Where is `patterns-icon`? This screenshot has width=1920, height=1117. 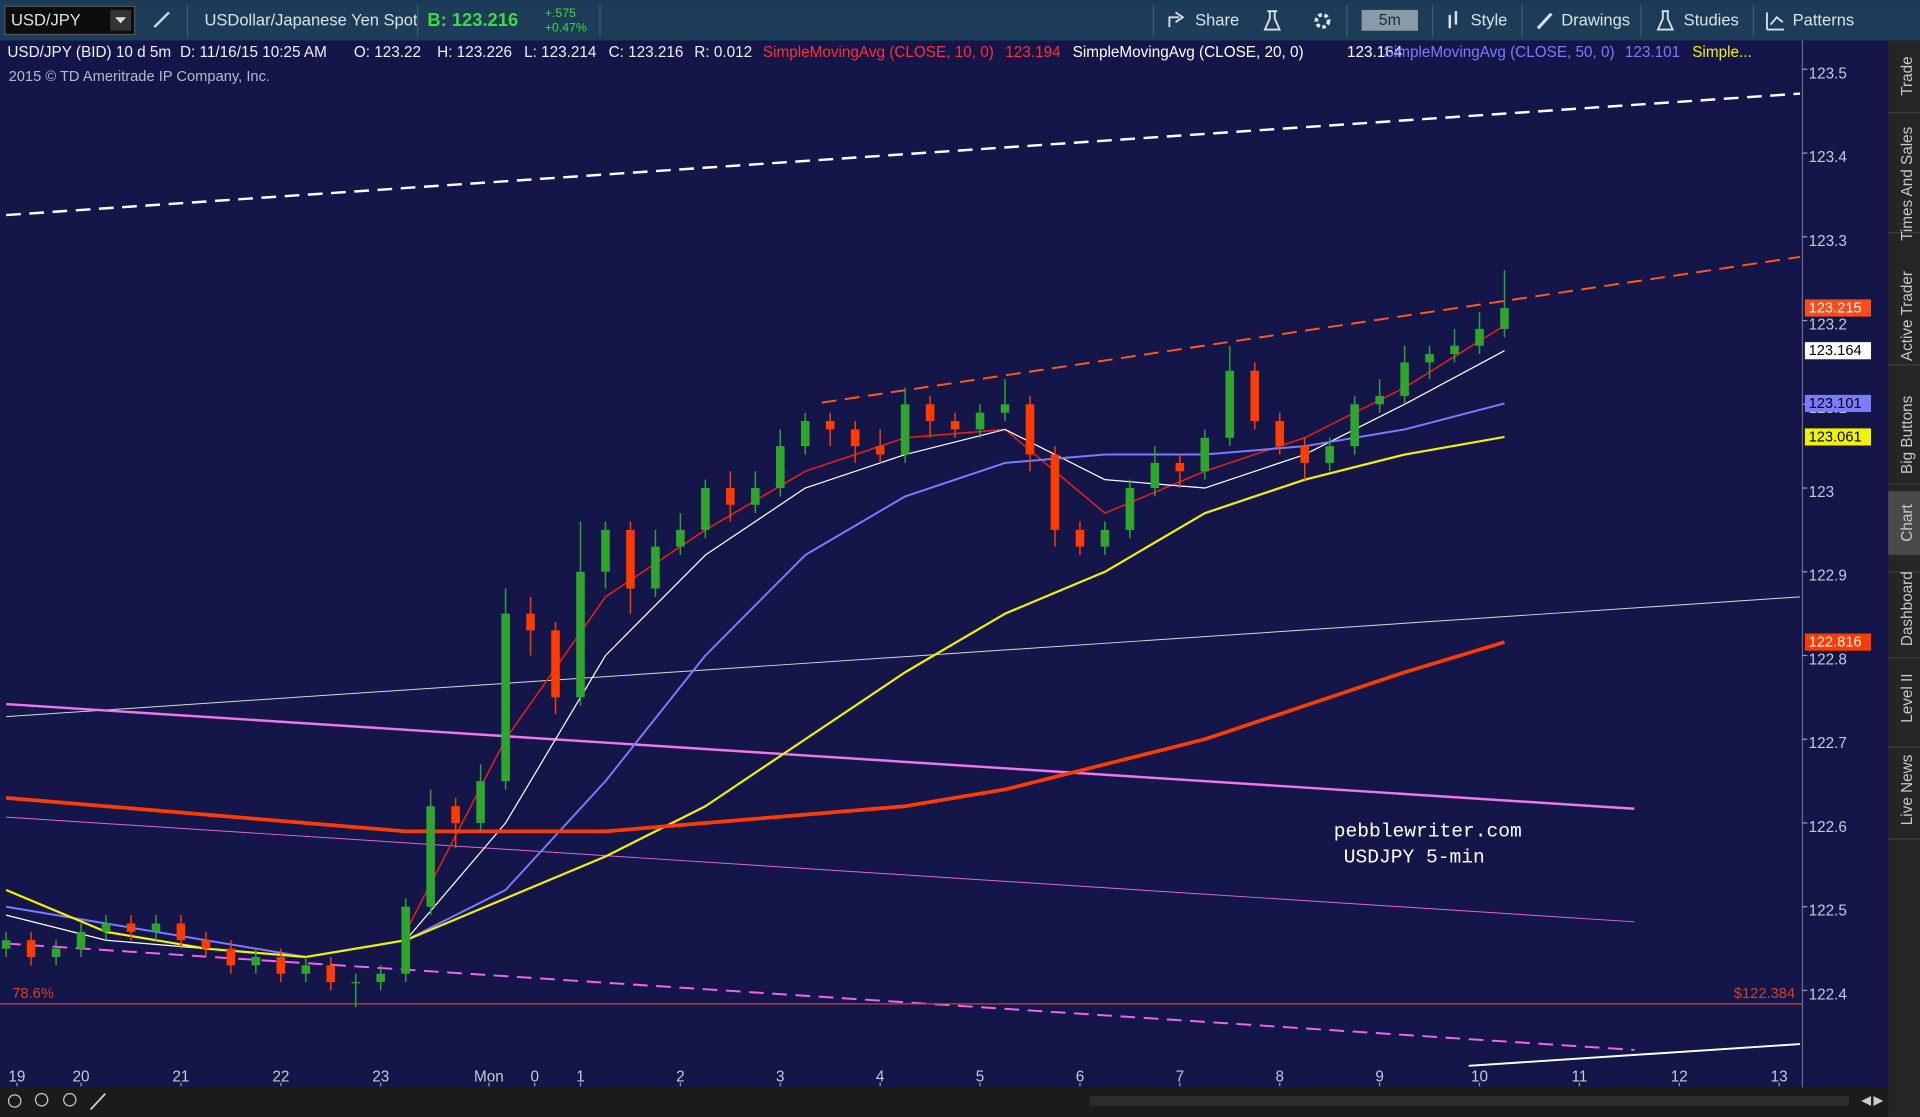
patterns-icon is located at coordinates (1775, 21).